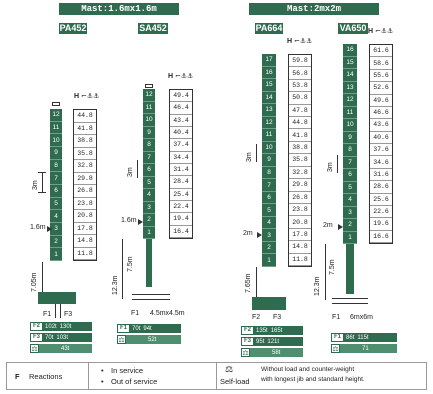  What do you see at coordinates (181, 158) in the screenshot?
I see `height-value: 34.4` at bounding box center [181, 158].